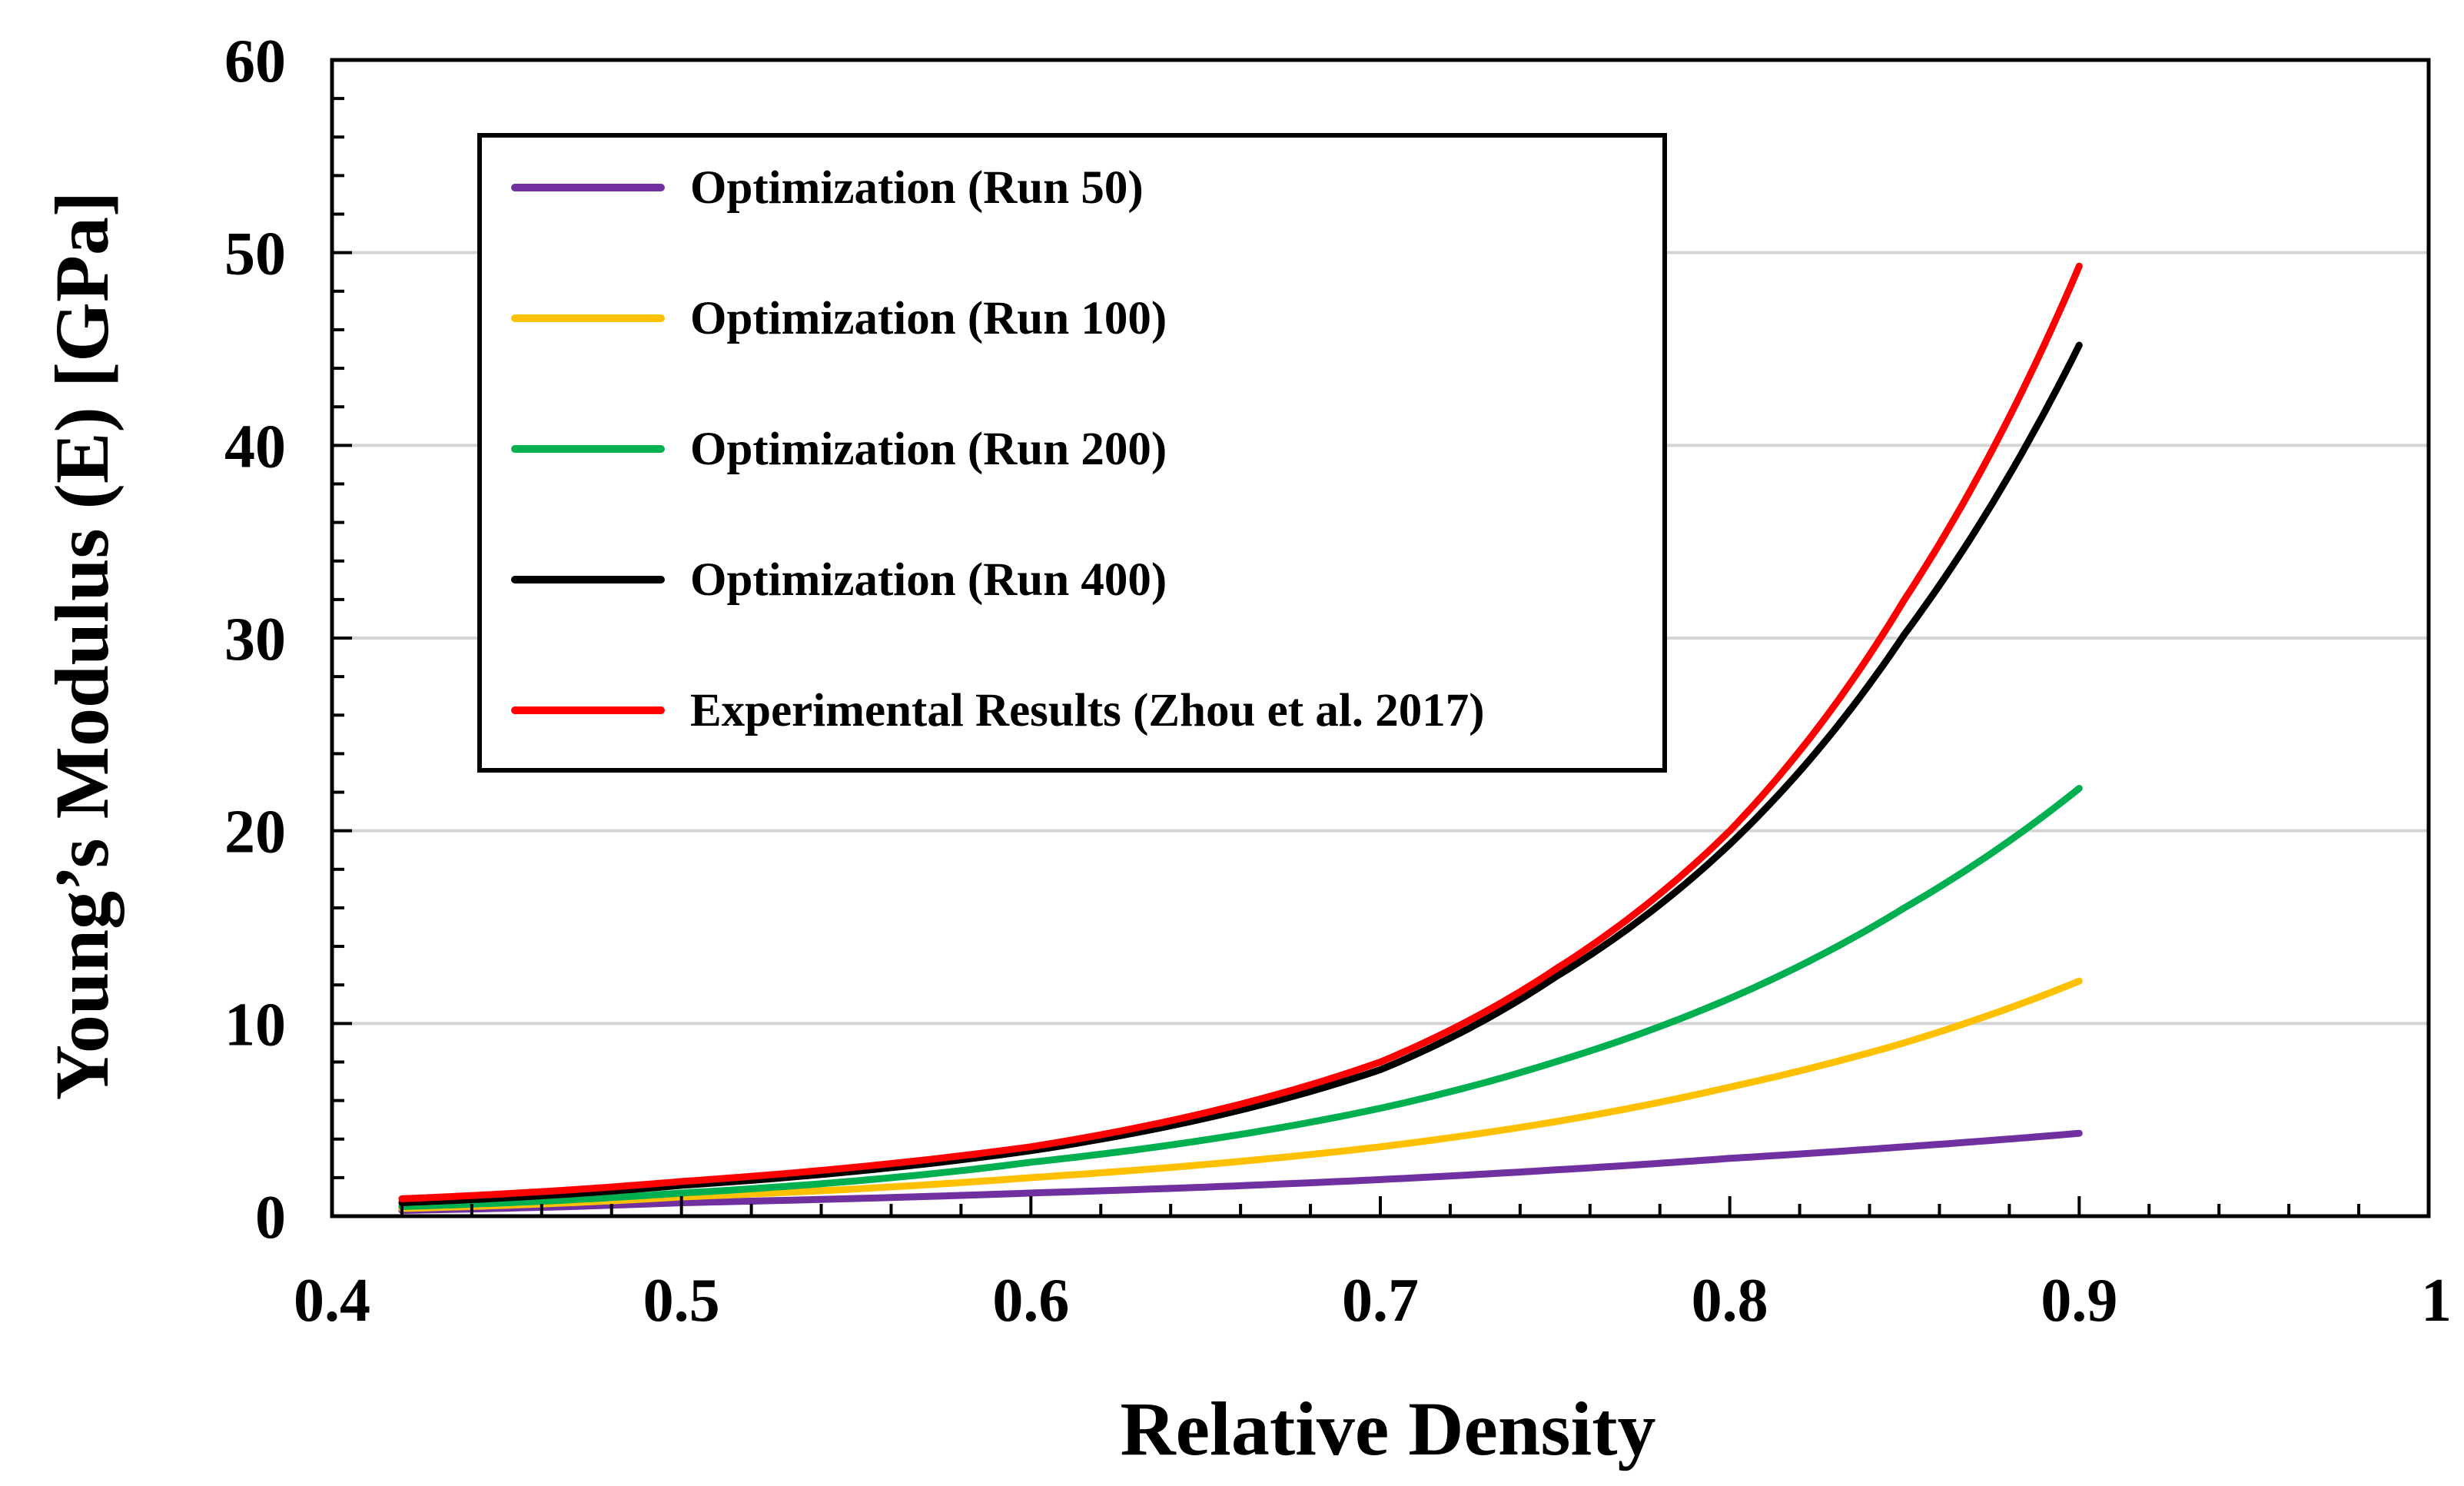  I want to click on legend-label: Optimization (Run 200), so click(928, 449).